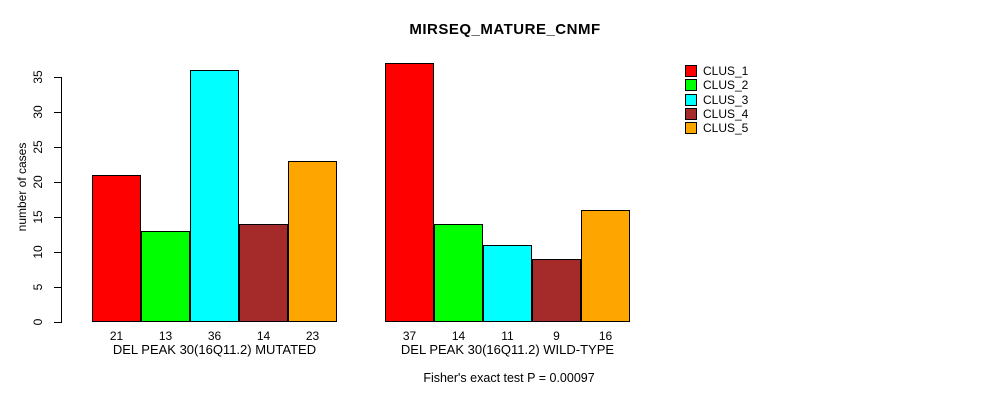 The height and width of the screenshot is (400, 990). Describe the element at coordinates (726, 99) in the screenshot. I see `legend-label: CLUS_3` at that location.